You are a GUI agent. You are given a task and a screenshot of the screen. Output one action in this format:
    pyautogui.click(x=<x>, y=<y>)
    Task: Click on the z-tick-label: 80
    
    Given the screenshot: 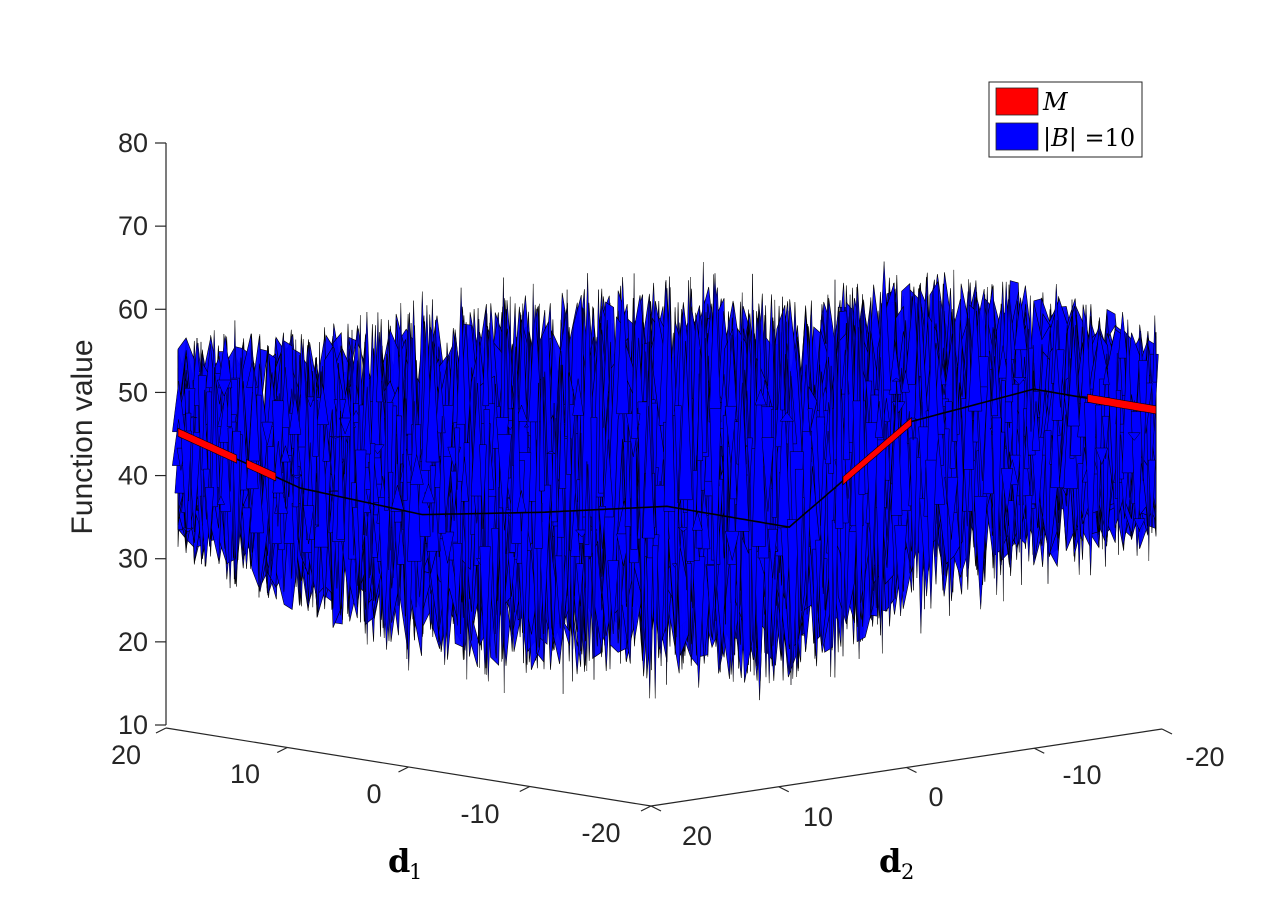 What is the action you would take?
    pyautogui.click(x=133, y=143)
    